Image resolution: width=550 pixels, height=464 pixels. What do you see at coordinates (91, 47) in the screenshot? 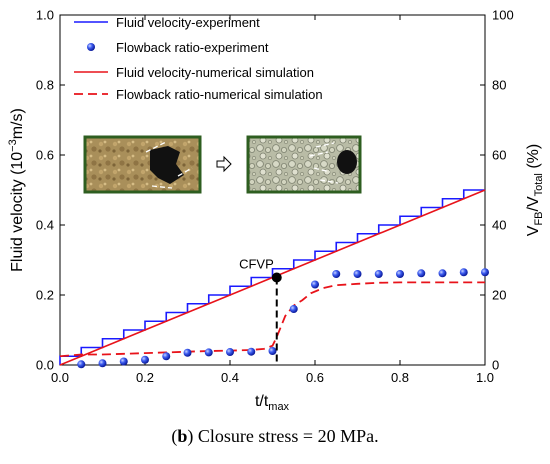
I see `legend-swatch-flowback-ratio-experiment` at bounding box center [91, 47].